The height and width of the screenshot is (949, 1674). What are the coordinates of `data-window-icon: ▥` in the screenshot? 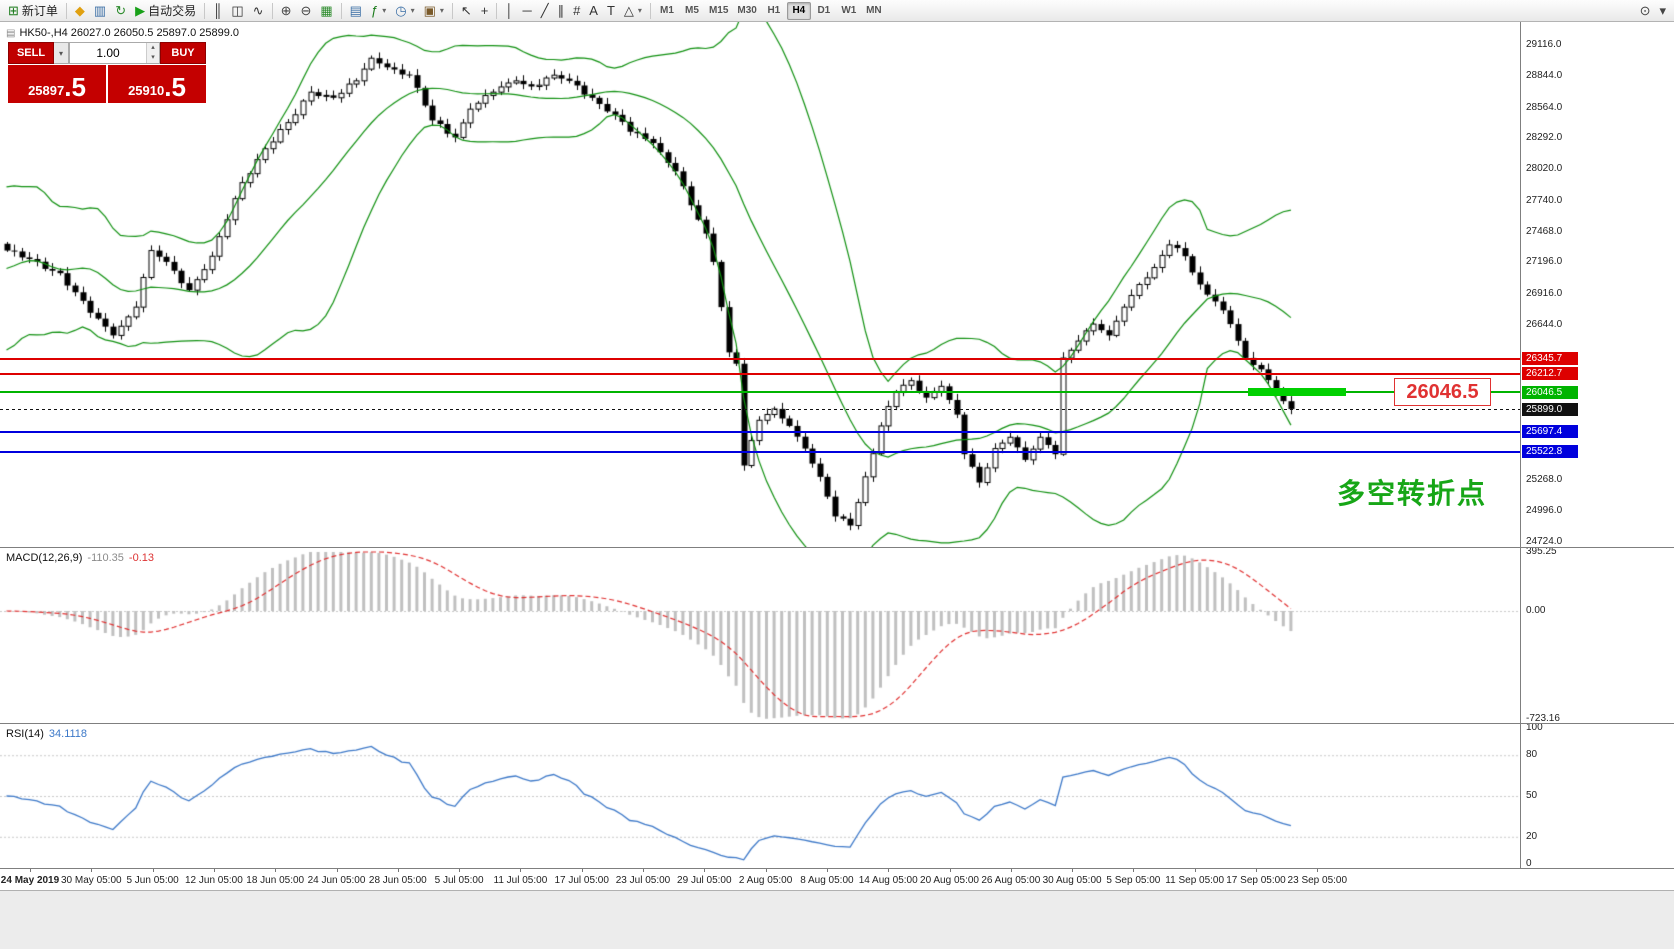 It's located at (100, 10).